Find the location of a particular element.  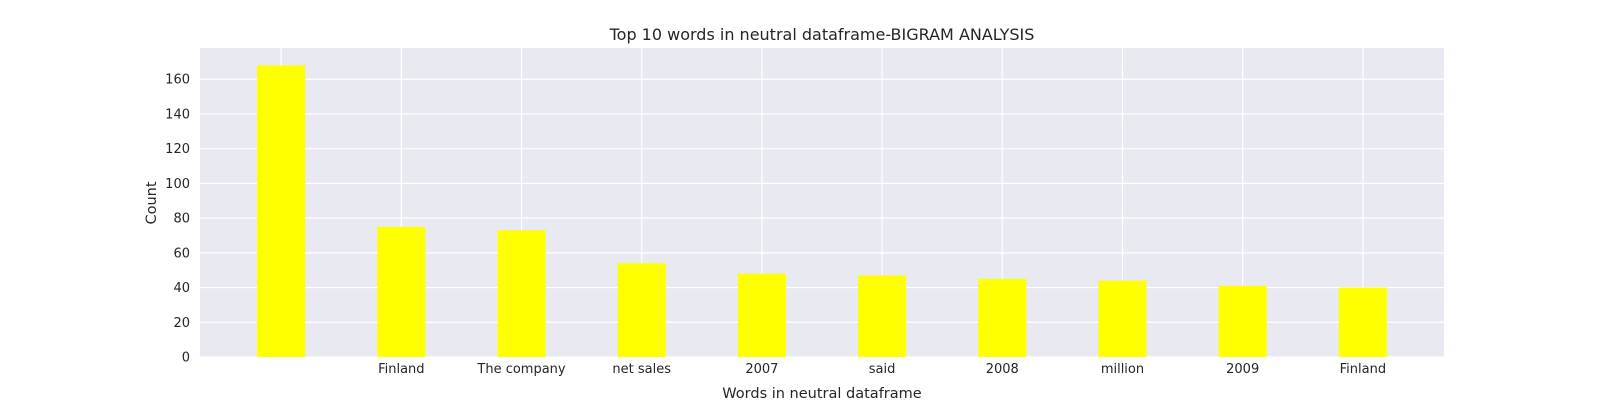

x-tick-label: The company is located at coordinates (521, 369).